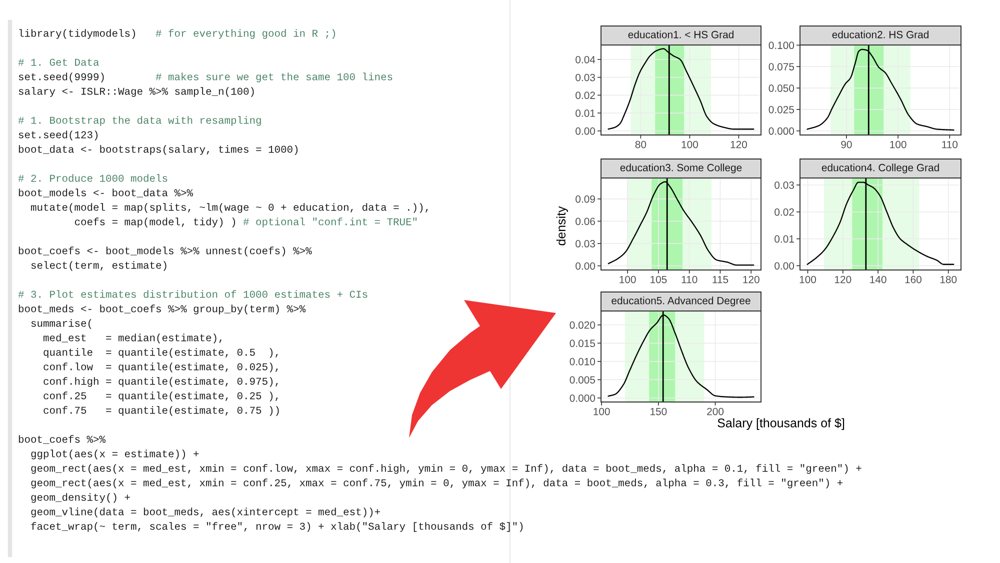 The height and width of the screenshot is (563, 1000). What do you see at coordinates (948, 280) in the screenshot?
I see `x-tick-label: 180` at bounding box center [948, 280].